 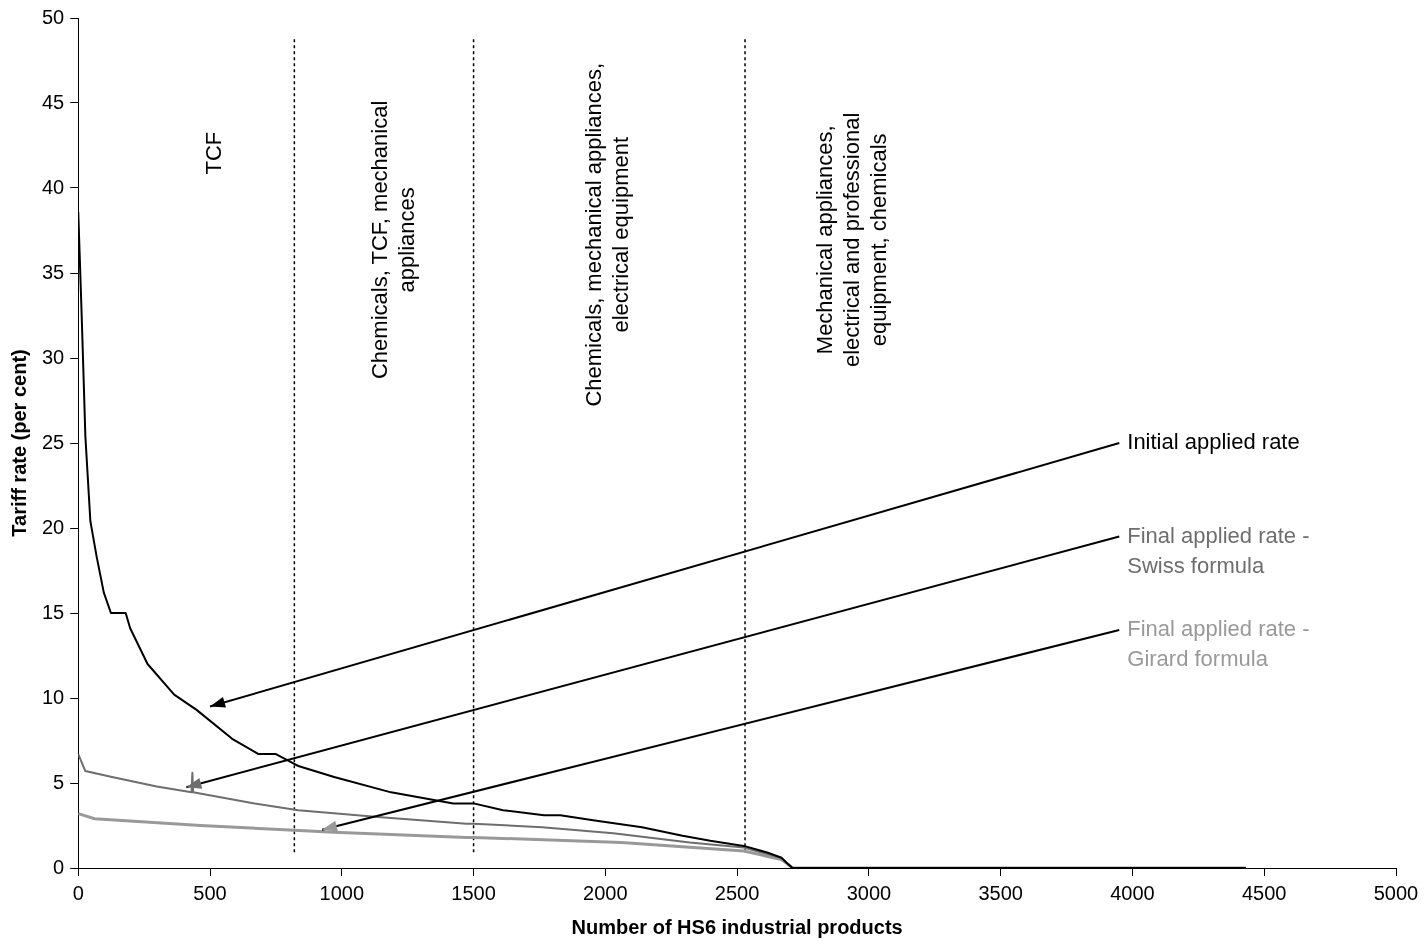 I want to click on y-tick-label: 50, so click(x=53, y=16).